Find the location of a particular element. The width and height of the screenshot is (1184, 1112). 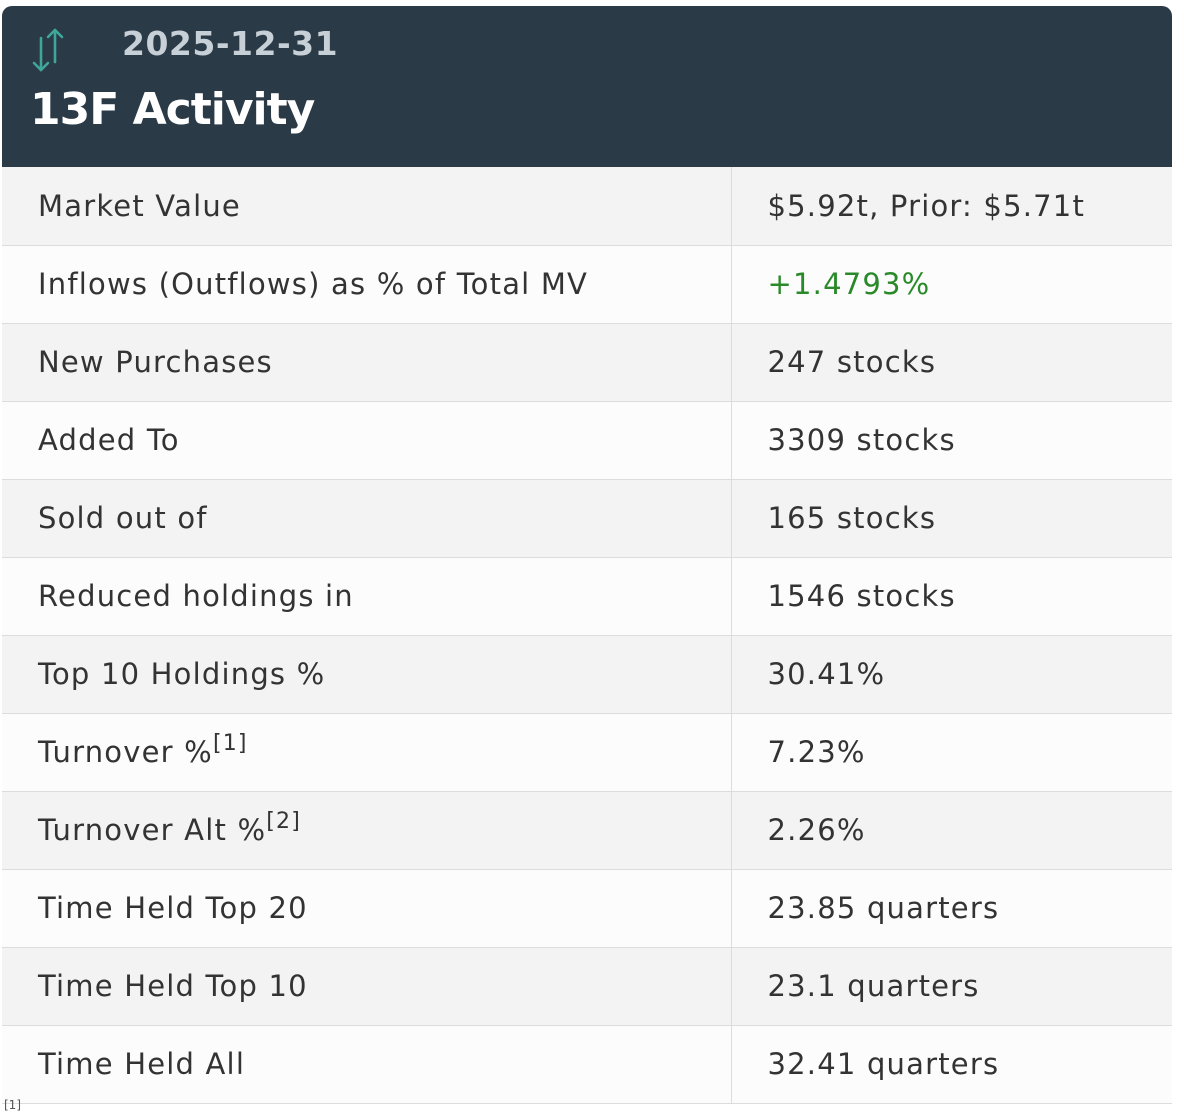

row-value: $5.92t, Prior: $5.71t is located at coordinates (951, 206).